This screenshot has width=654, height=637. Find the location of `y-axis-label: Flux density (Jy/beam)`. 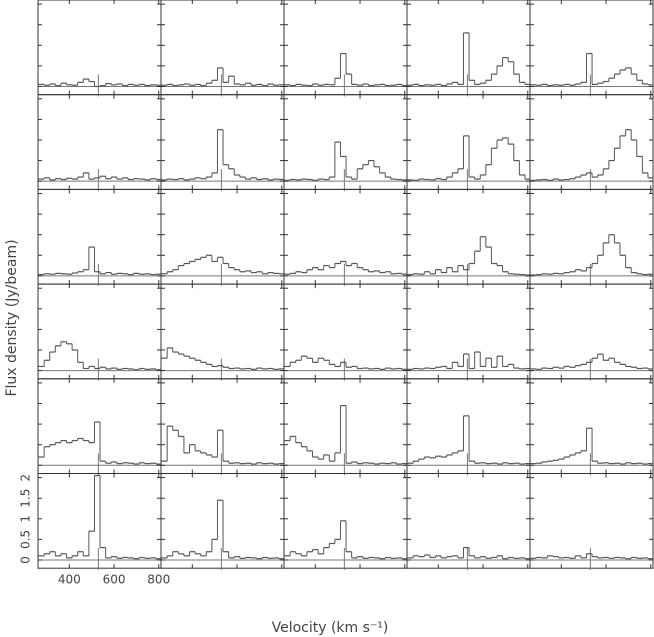

y-axis-label: Flux density (Jy/beam) is located at coordinates (12, 317).